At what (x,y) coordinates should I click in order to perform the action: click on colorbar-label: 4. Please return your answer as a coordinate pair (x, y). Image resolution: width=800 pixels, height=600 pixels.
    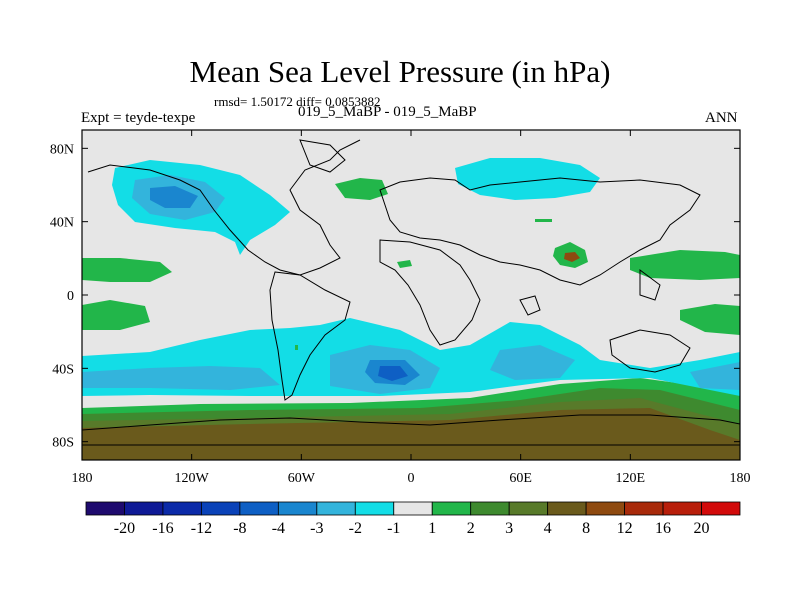
    Looking at the image, I should click on (548, 528).